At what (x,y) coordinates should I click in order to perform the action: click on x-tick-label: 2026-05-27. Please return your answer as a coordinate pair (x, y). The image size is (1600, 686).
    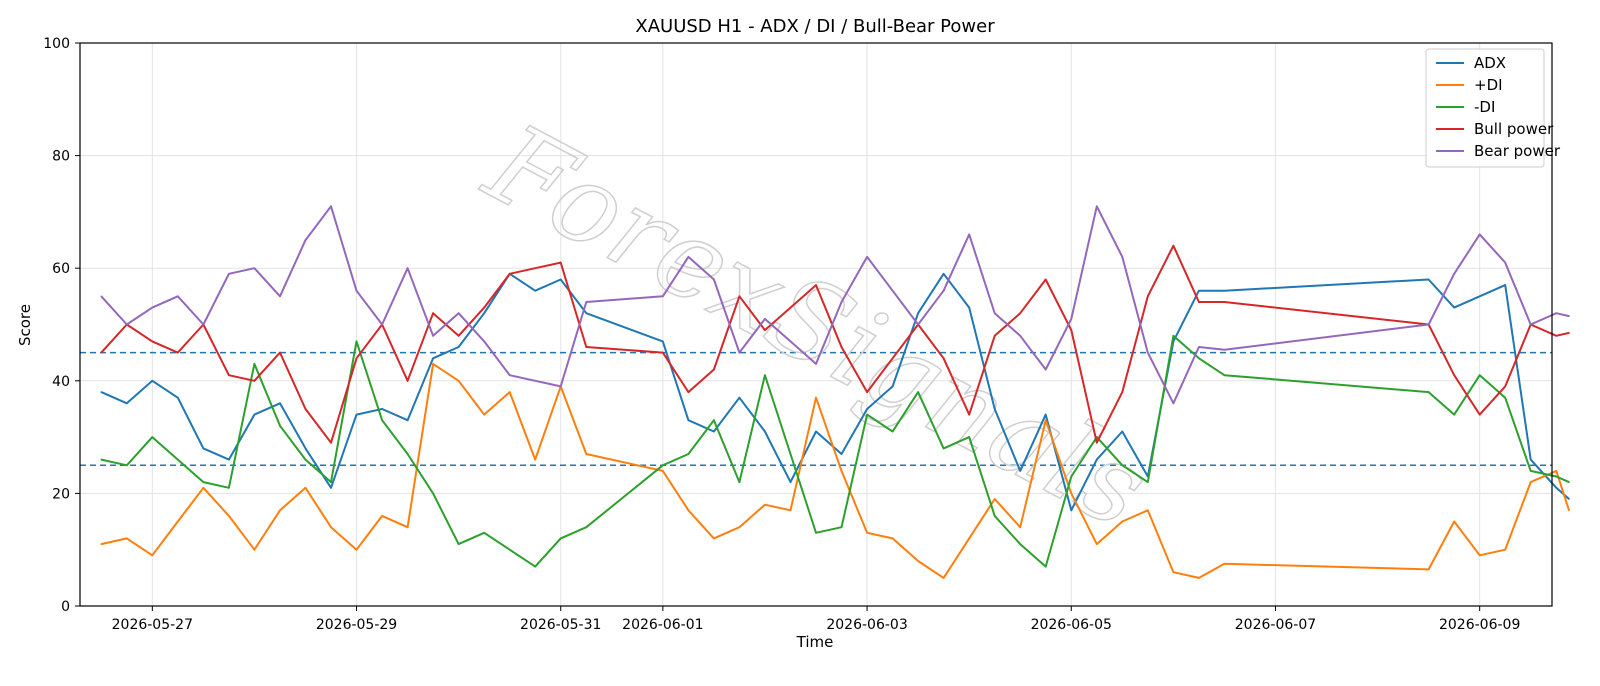
    Looking at the image, I should click on (152, 625).